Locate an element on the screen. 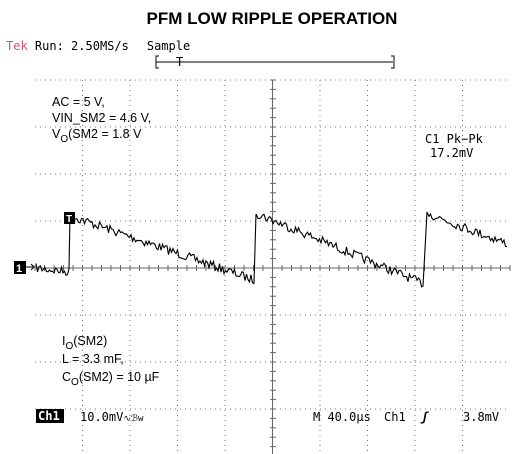 Image resolution: width=514 pixels, height=454 pixels. annotation-line: IO(SM2) is located at coordinates (84, 343).